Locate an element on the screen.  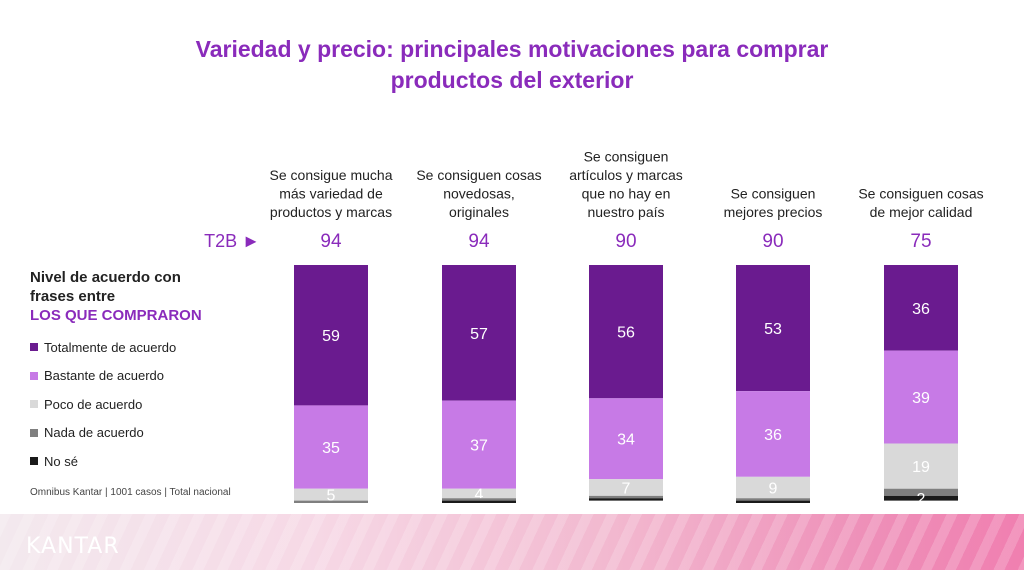
legend-label: No sé is located at coordinates (61, 461).